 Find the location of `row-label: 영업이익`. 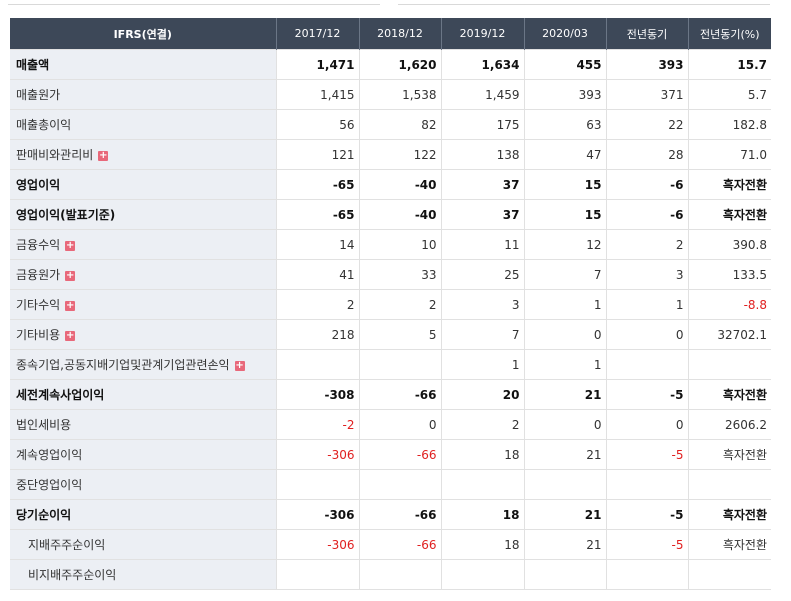

row-label: 영업이익 is located at coordinates (143, 184).